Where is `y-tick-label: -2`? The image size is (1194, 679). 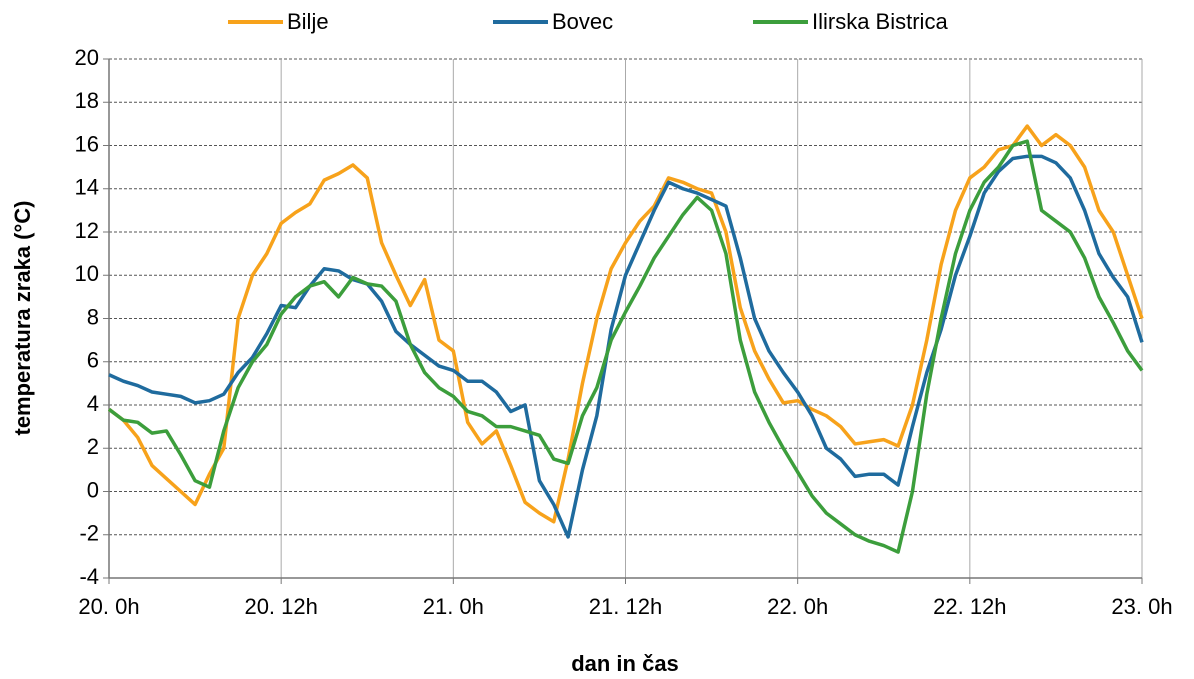
y-tick-label: -2 is located at coordinates (89, 533).